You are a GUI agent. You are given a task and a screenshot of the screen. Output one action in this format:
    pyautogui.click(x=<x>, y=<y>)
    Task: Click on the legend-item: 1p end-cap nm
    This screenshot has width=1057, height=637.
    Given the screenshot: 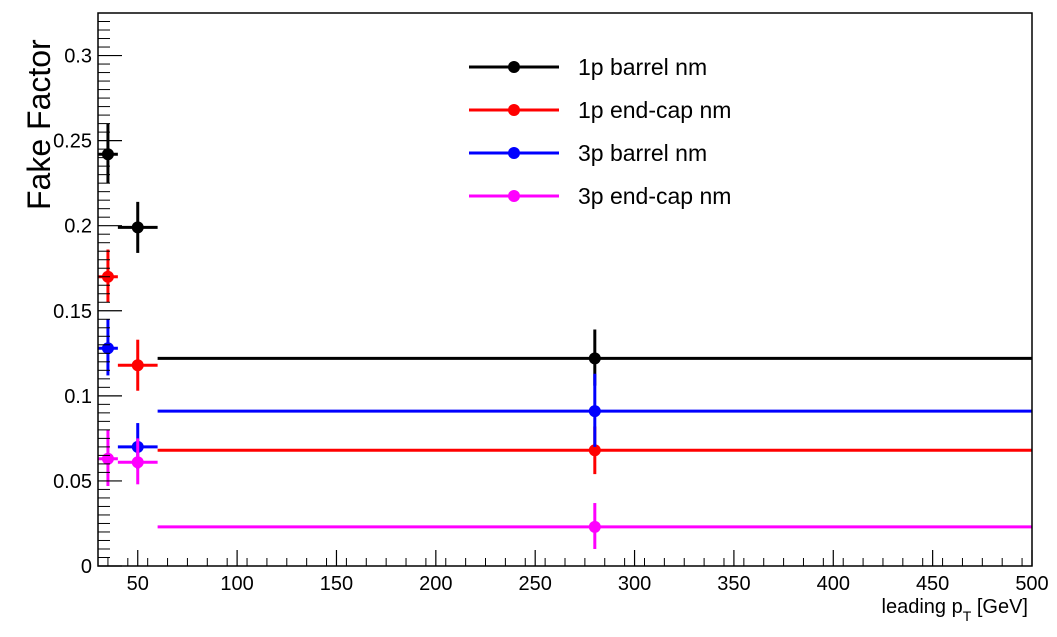 What is the action you would take?
    pyautogui.click(x=600, y=110)
    